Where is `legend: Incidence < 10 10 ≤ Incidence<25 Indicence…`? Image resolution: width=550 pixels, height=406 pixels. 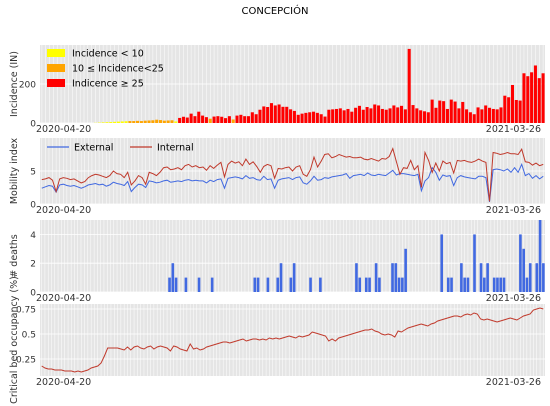 legend: Incidence < 10 10 ≤ Incidence<25 Indicence… is located at coordinates (105, 69).